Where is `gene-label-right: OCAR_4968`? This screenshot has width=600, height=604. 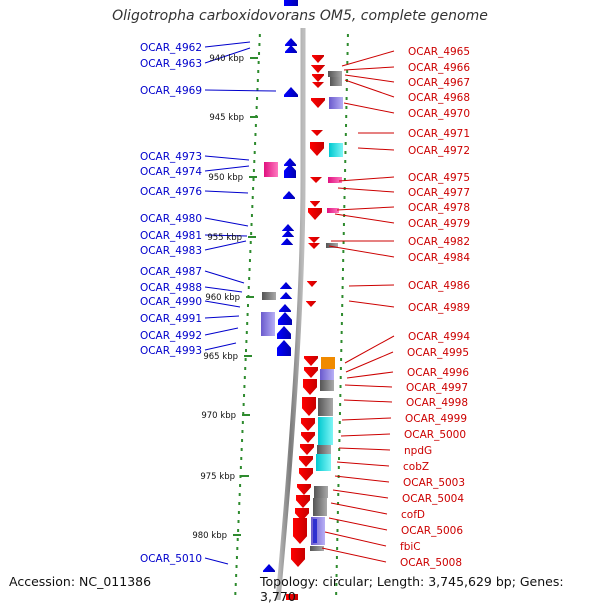 gene-label-right: OCAR_4968 is located at coordinates (439, 98).